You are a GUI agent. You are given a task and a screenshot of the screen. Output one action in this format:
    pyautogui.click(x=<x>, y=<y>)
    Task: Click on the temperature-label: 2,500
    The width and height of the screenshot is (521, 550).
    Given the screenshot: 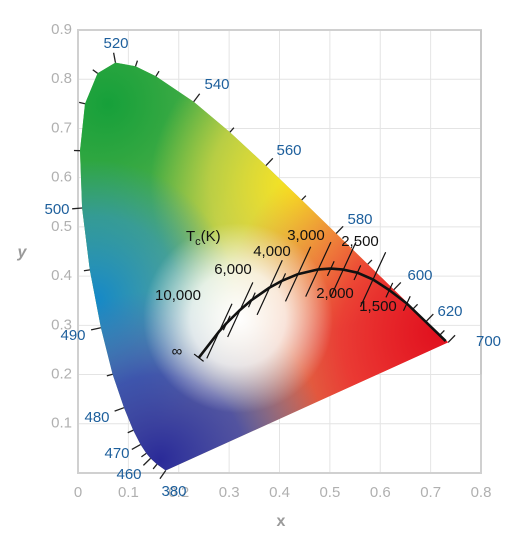 What is the action you would take?
    pyautogui.click(x=360, y=241)
    